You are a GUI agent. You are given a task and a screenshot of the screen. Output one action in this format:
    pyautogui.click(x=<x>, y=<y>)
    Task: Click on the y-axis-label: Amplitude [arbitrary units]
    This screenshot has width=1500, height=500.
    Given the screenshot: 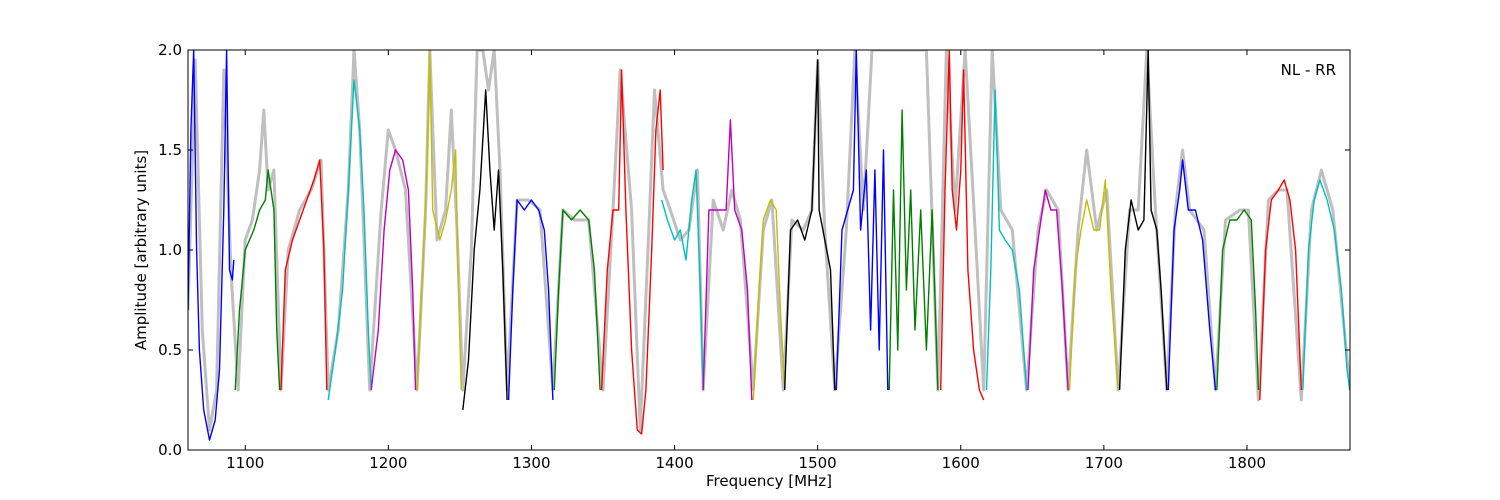 What is the action you would take?
    pyautogui.click(x=141, y=250)
    